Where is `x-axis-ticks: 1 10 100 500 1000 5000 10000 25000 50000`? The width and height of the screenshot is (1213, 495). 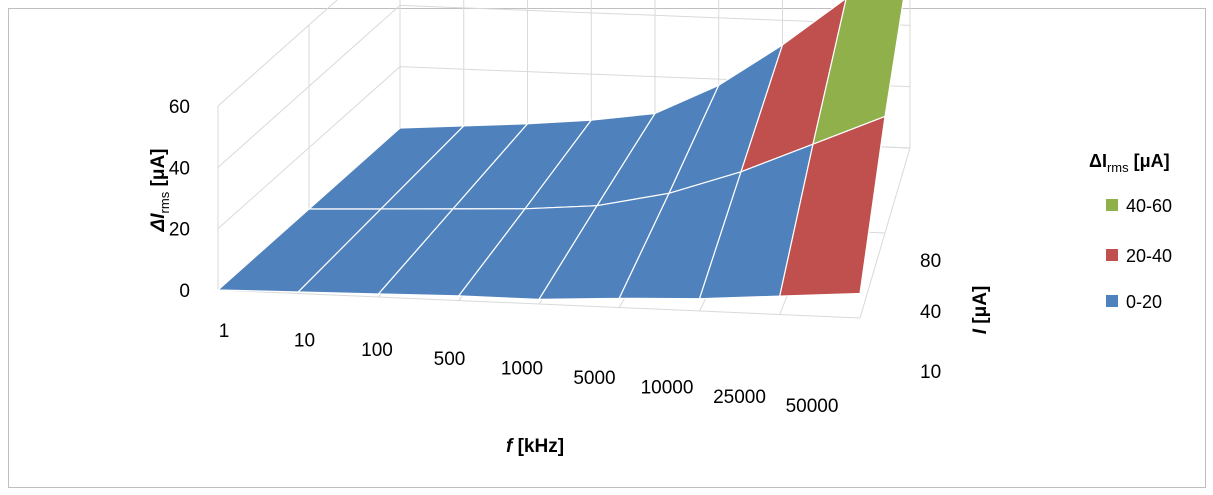
x-axis-ticks: 1 10 100 500 1000 5000 10000 25000 50000 is located at coordinates (529, 369).